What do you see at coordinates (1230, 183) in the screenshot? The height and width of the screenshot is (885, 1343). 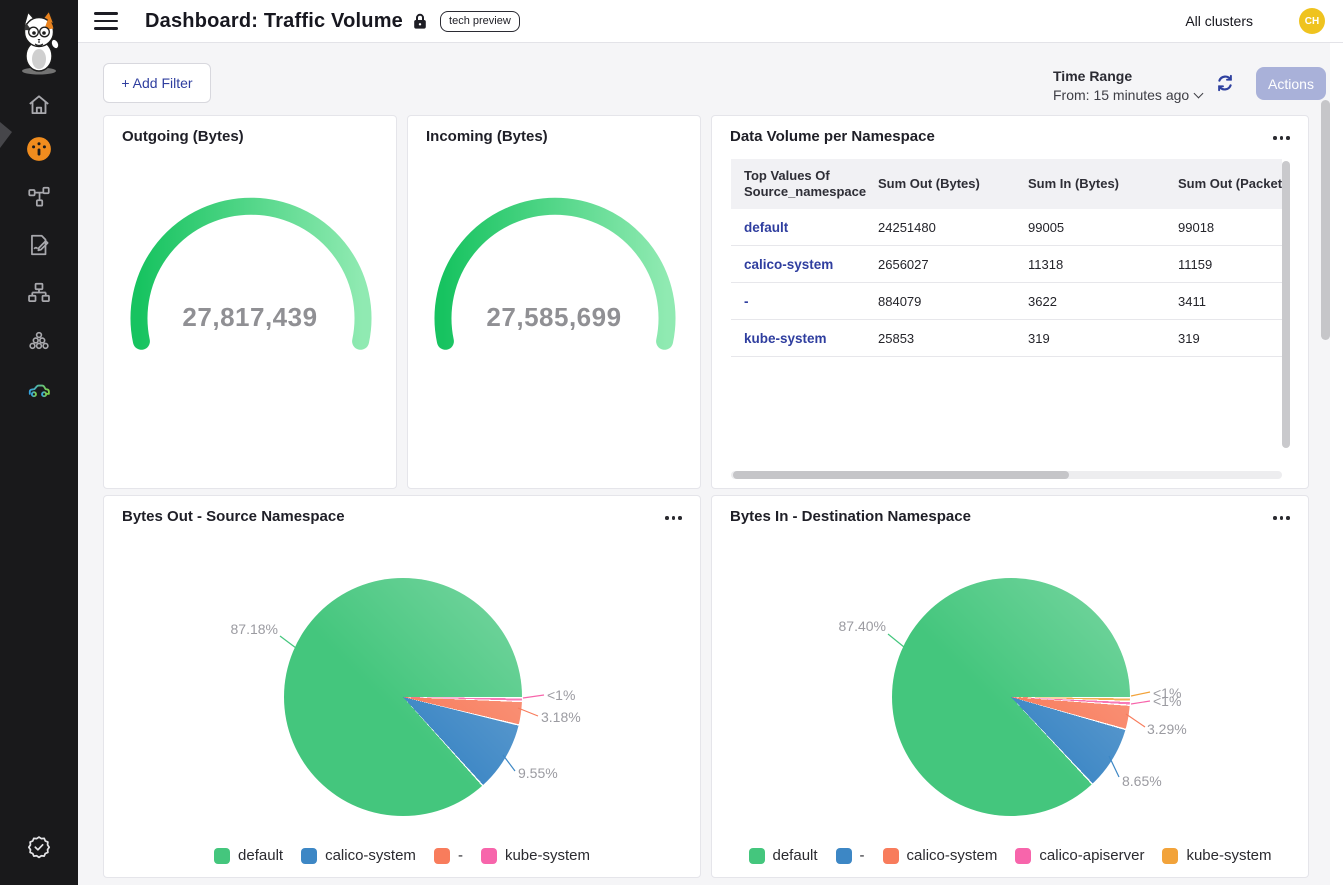 I see `column-header: Sum Out (Packets)` at bounding box center [1230, 183].